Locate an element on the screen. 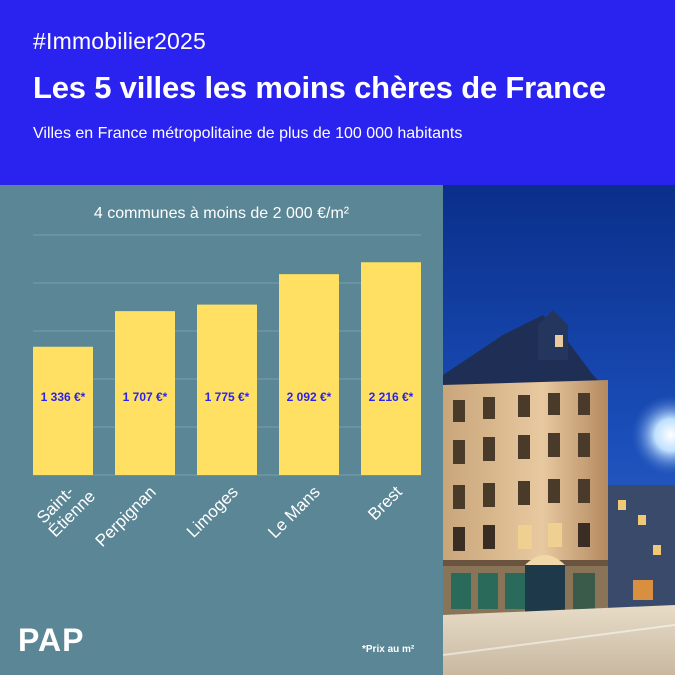 This screenshot has height=675, width=675. category-label-0: Saint-Étienne is located at coordinates (65, 507).